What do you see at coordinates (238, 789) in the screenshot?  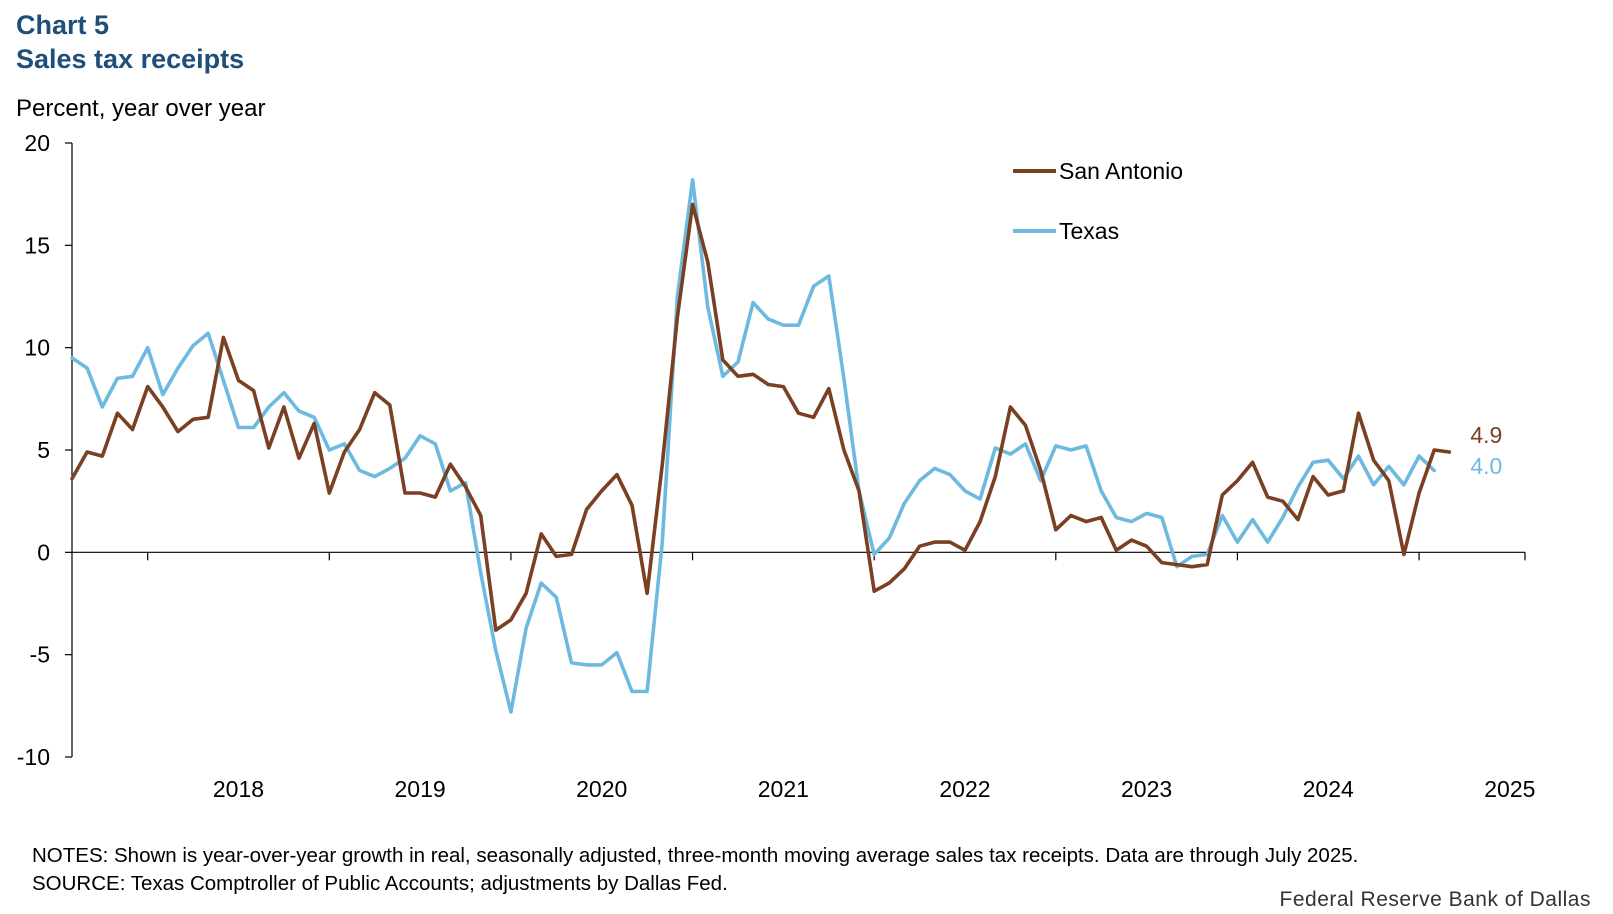 I see `x-tick-label: 2018` at bounding box center [238, 789].